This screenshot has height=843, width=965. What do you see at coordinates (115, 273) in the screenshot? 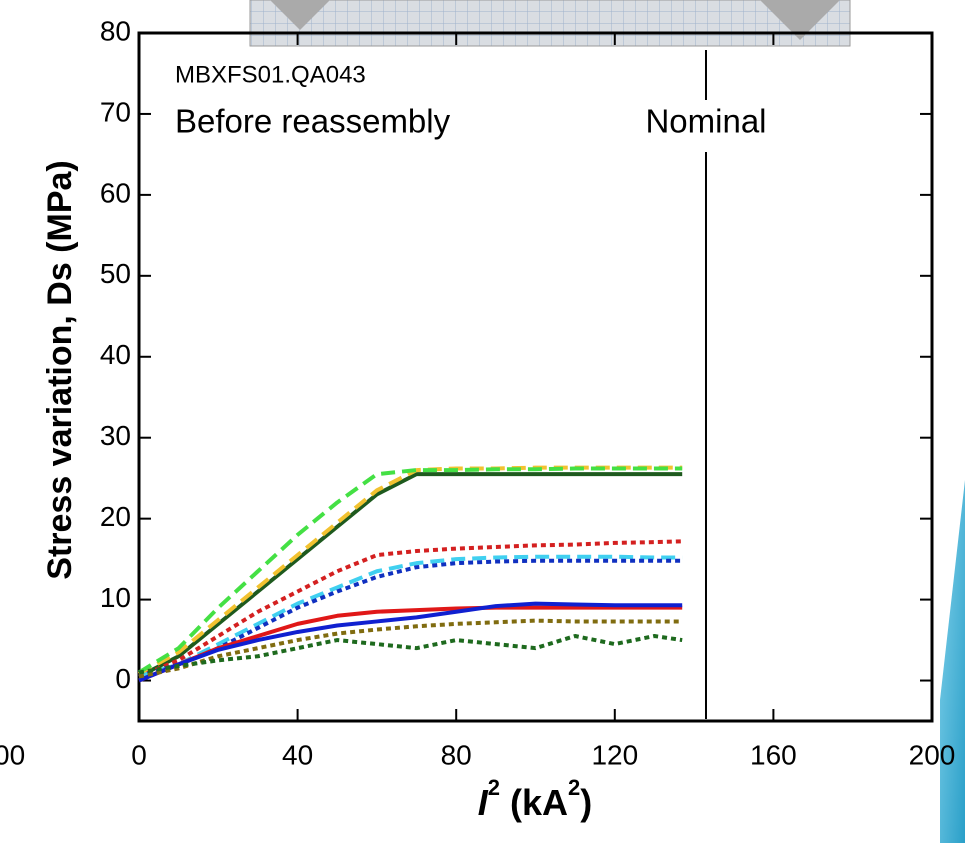
I see `y-tick-label: 50` at bounding box center [115, 273].